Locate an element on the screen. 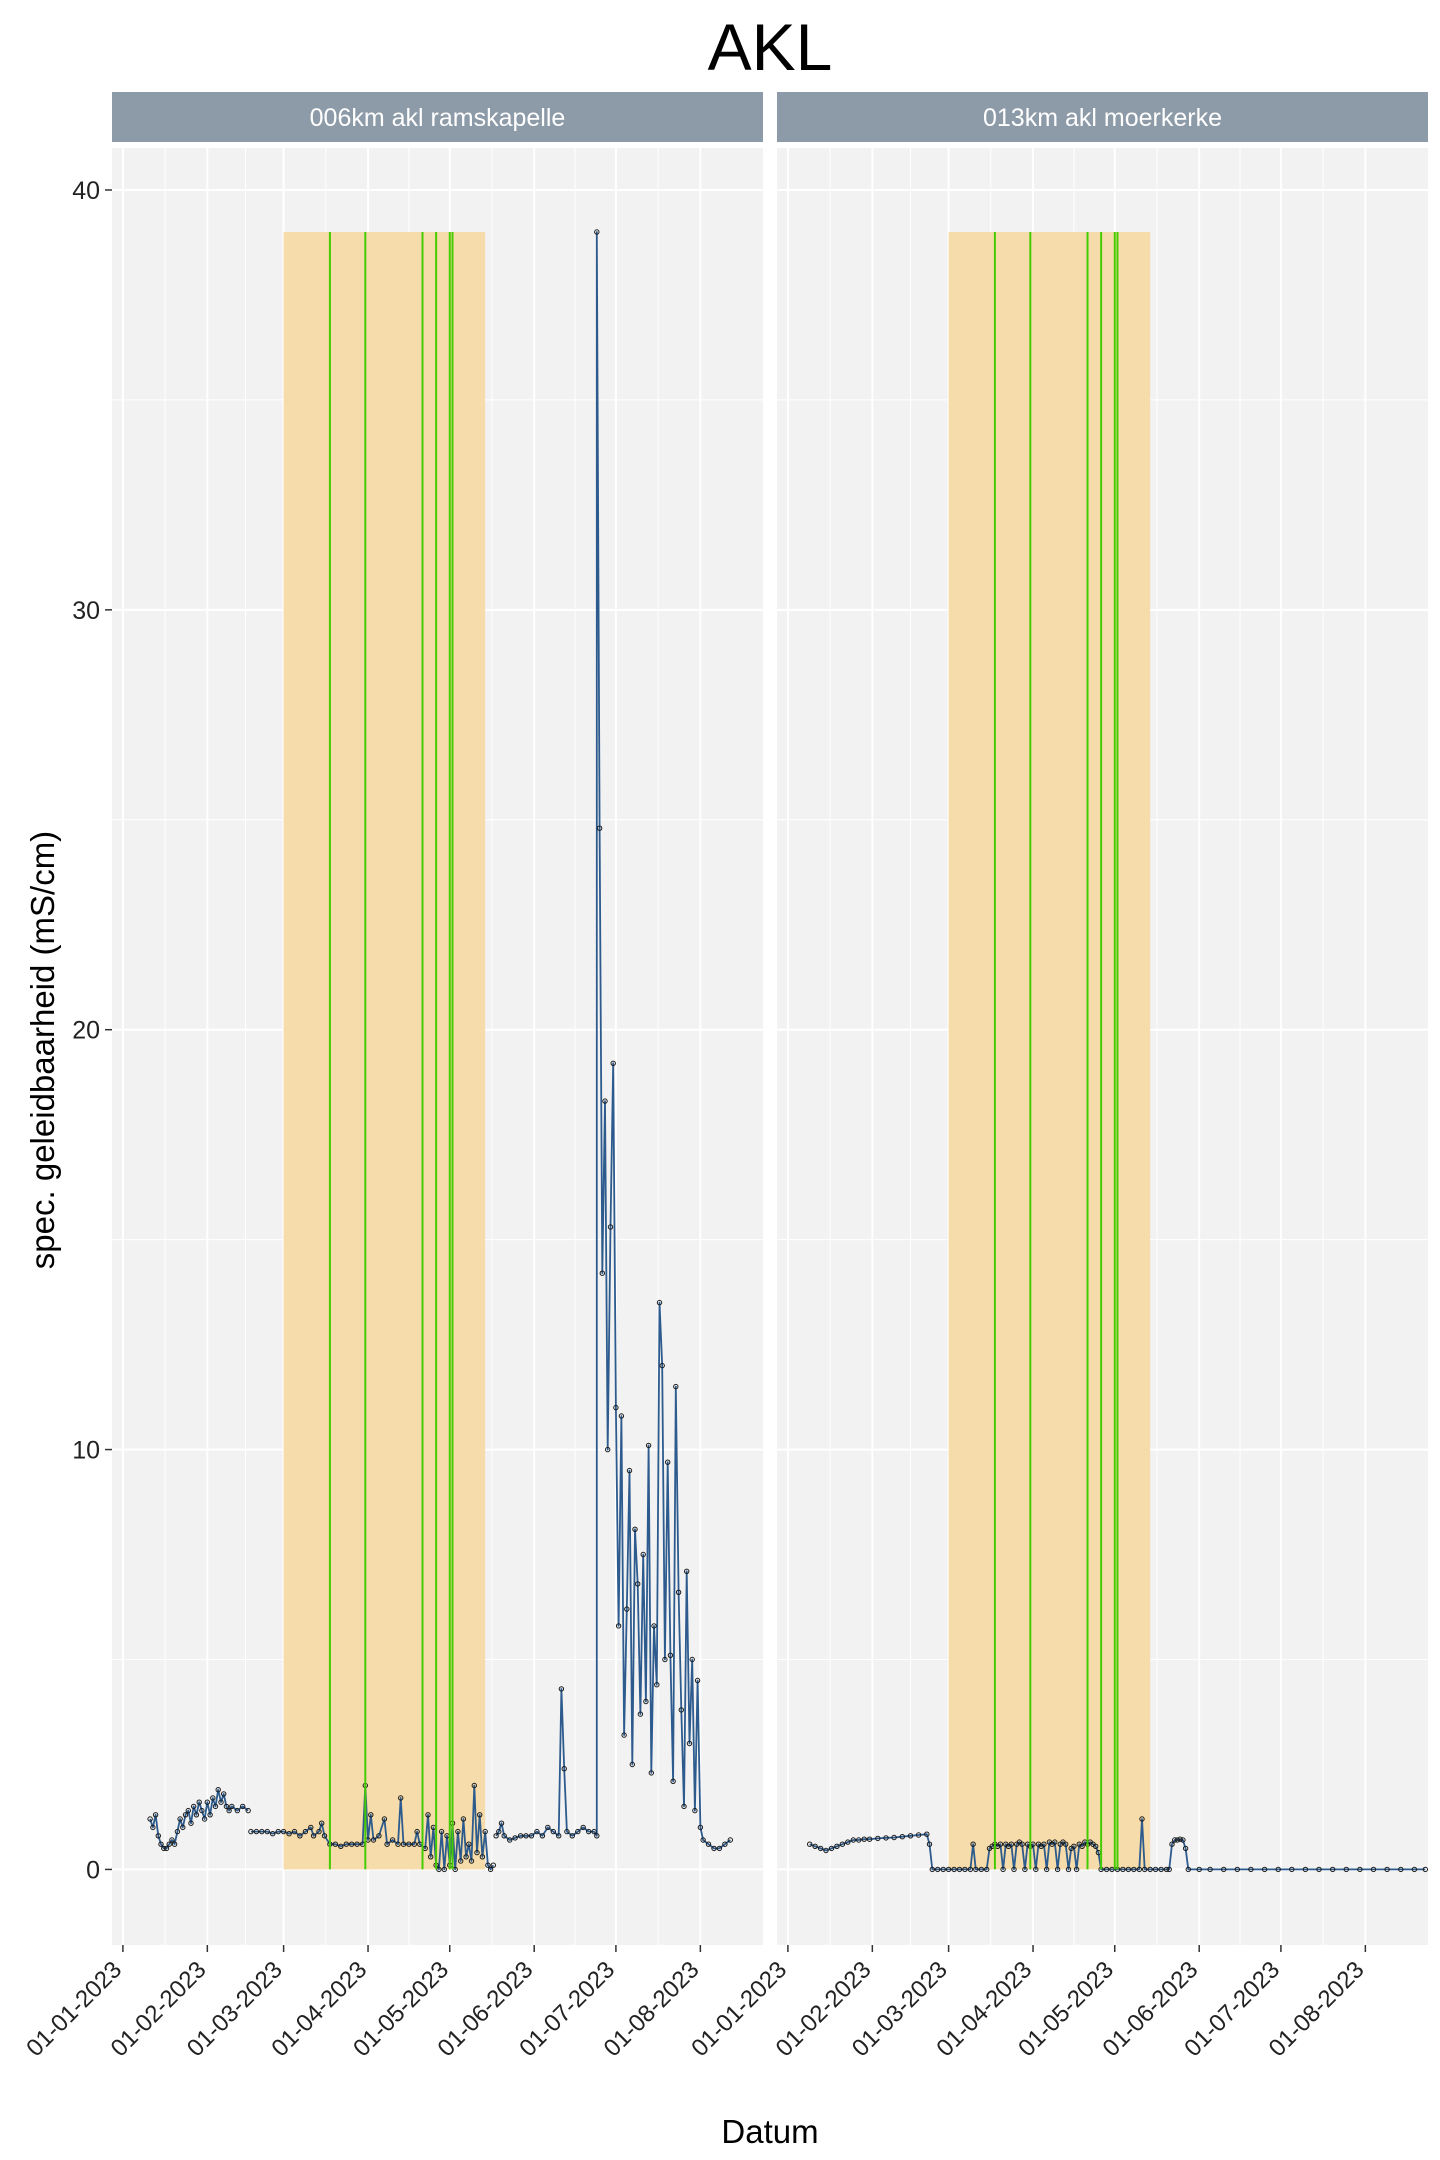  y-axis-title: spec. geleidbaarheid (mS/cm) is located at coordinates (42, 1050).